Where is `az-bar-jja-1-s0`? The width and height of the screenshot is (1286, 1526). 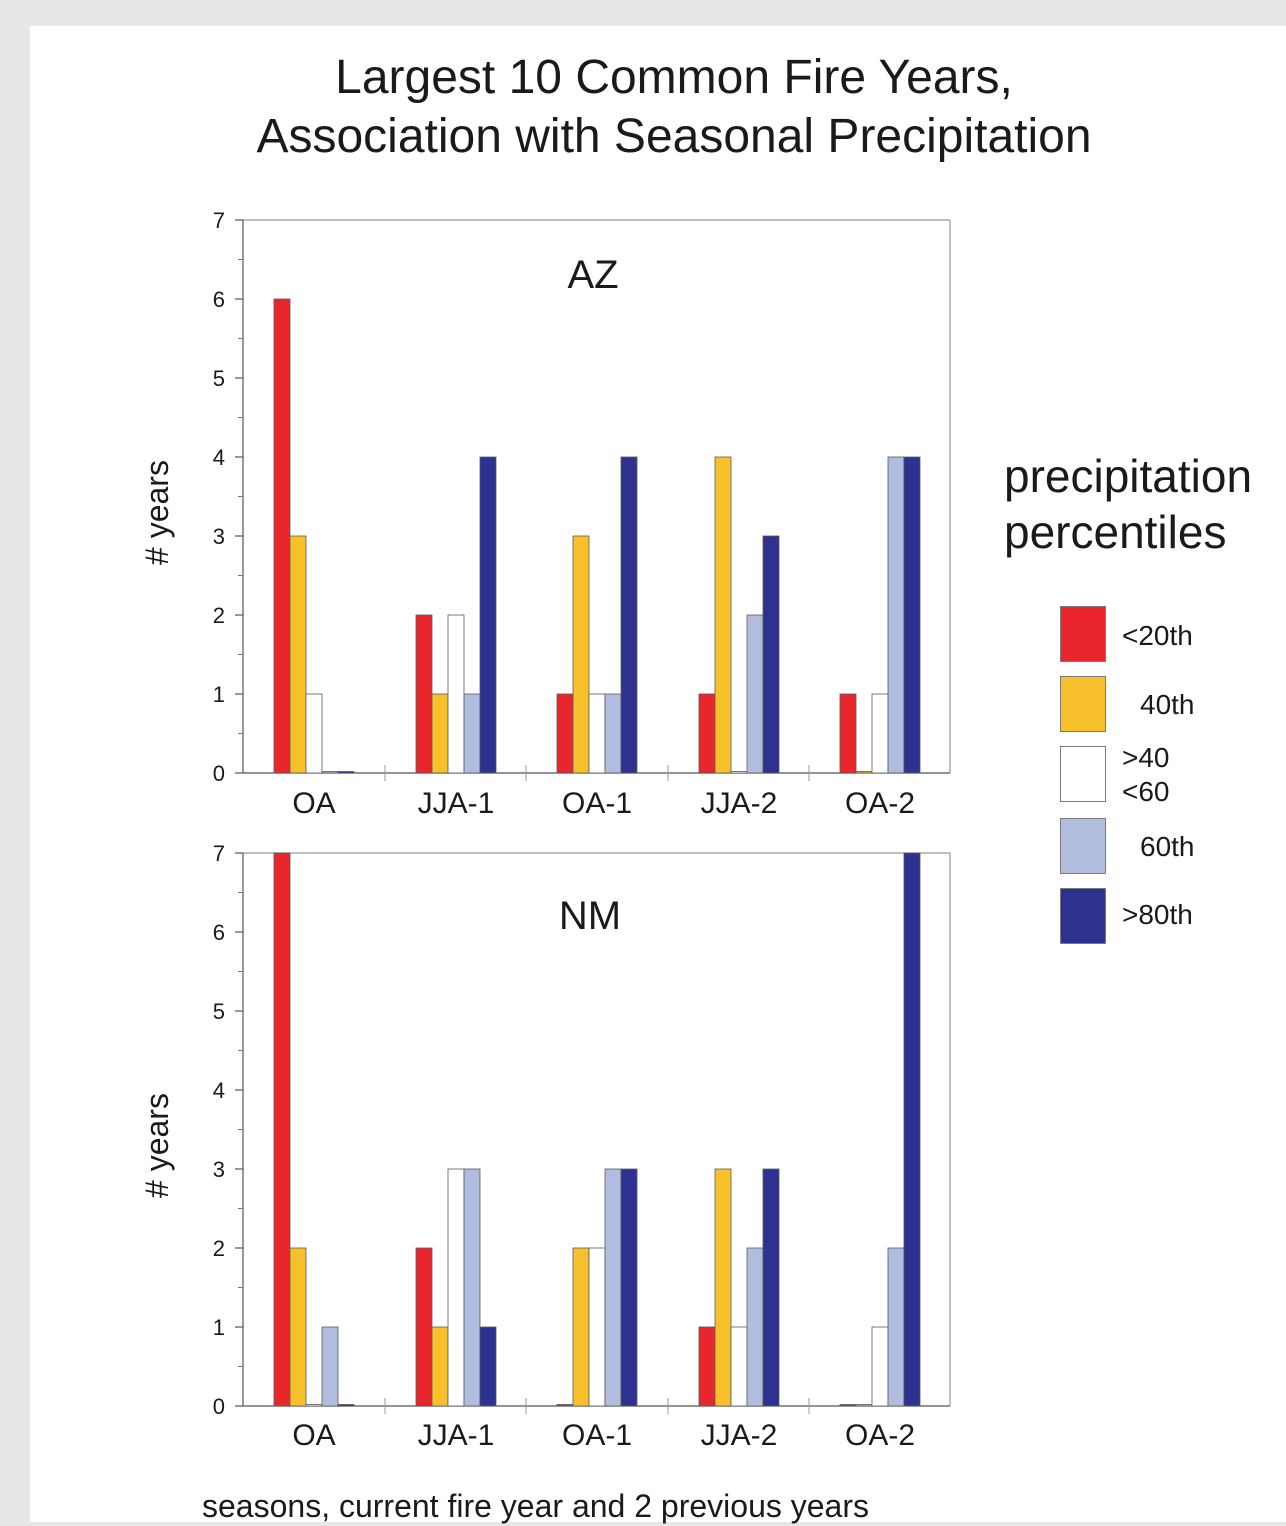 az-bar-jja-1-s0 is located at coordinates (424, 694).